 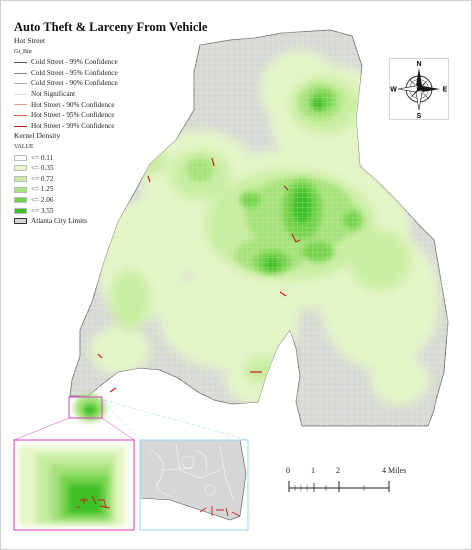 What do you see at coordinates (419, 89) in the screenshot?
I see `compass-rose-icon: N S E W` at bounding box center [419, 89].